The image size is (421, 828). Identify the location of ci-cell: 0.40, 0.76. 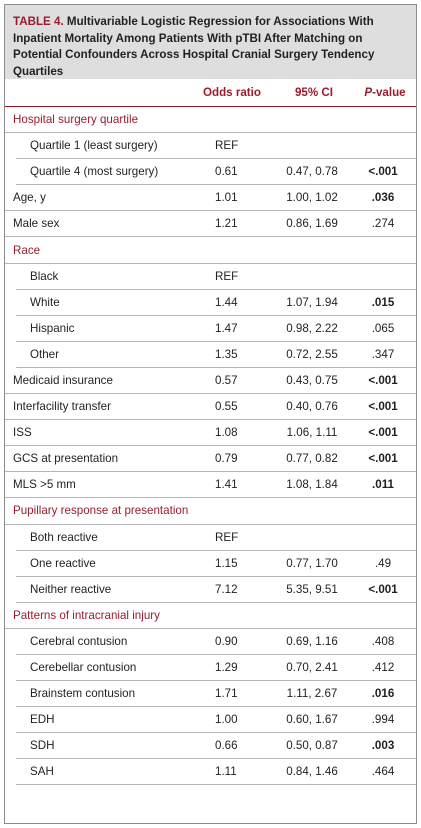
(312, 407).